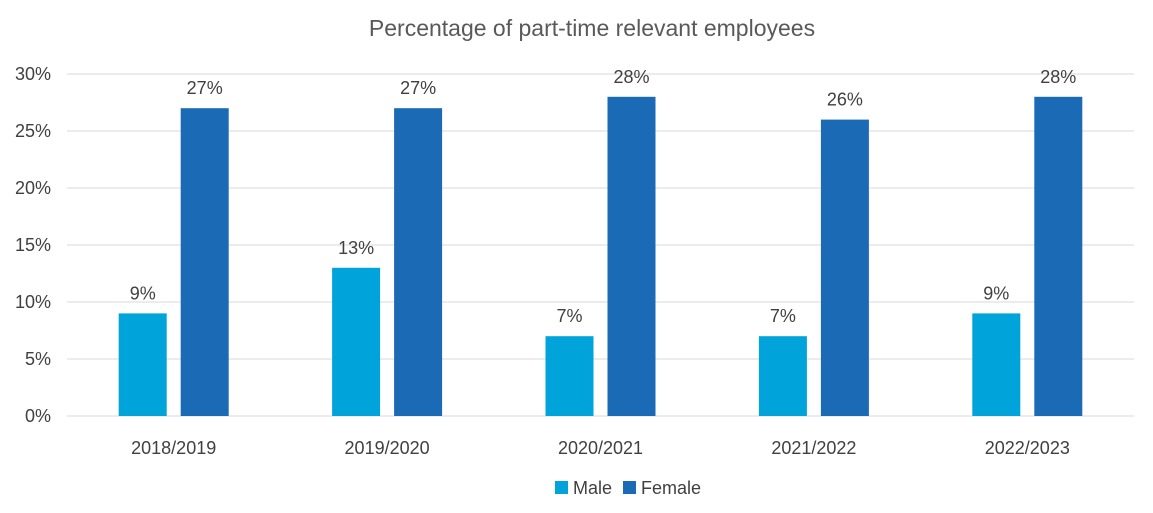 This screenshot has height=513, width=1153. I want to click on legend-label-male: Male, so click(592, 488).